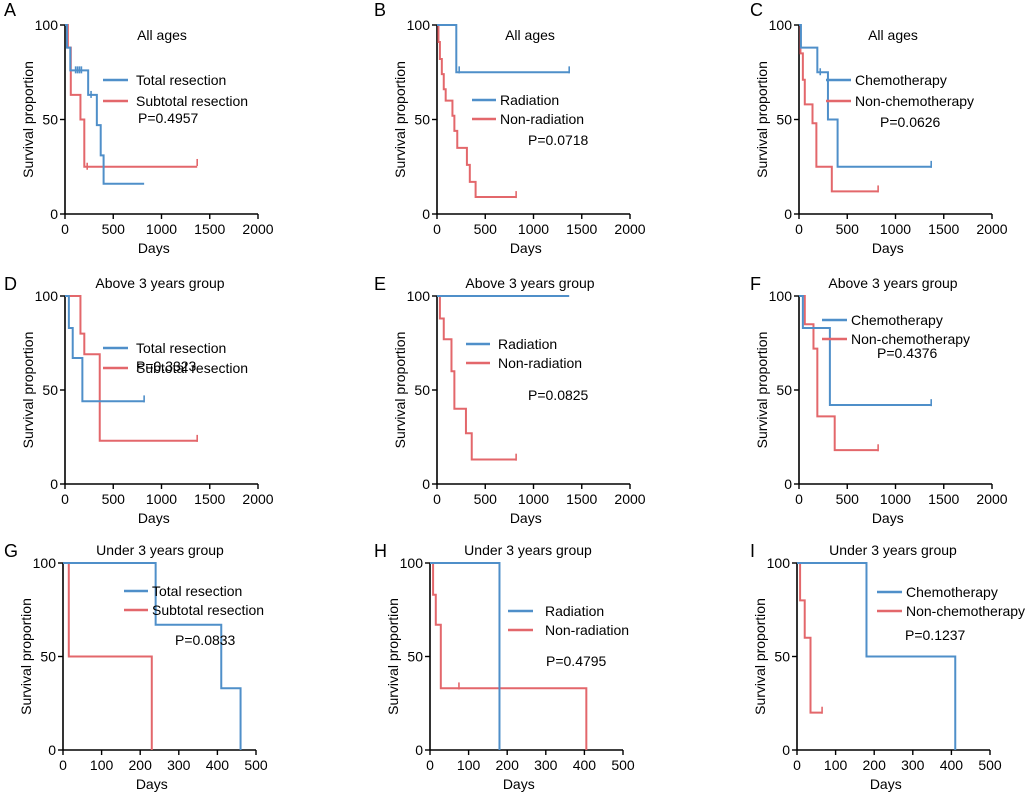 The width and height of the screenshot is (1026, 794). What do you see at coordinates (935, 635) in the screenshot?
I see `p-value: P=0.1237` at bounding box center [935, 635].